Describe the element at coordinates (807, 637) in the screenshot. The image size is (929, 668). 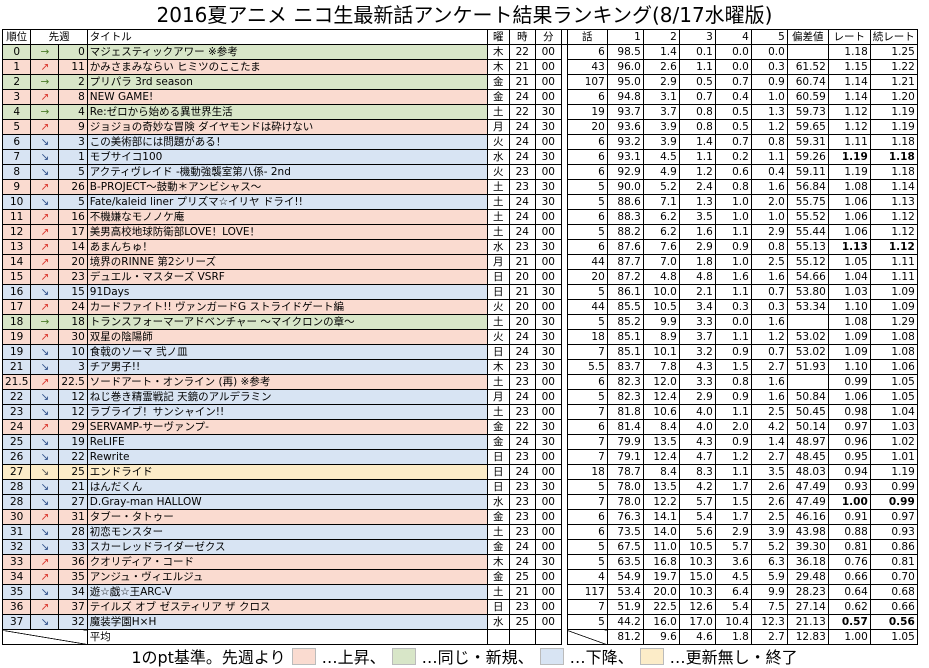
I see `average-deviation: 12.83` at that location.